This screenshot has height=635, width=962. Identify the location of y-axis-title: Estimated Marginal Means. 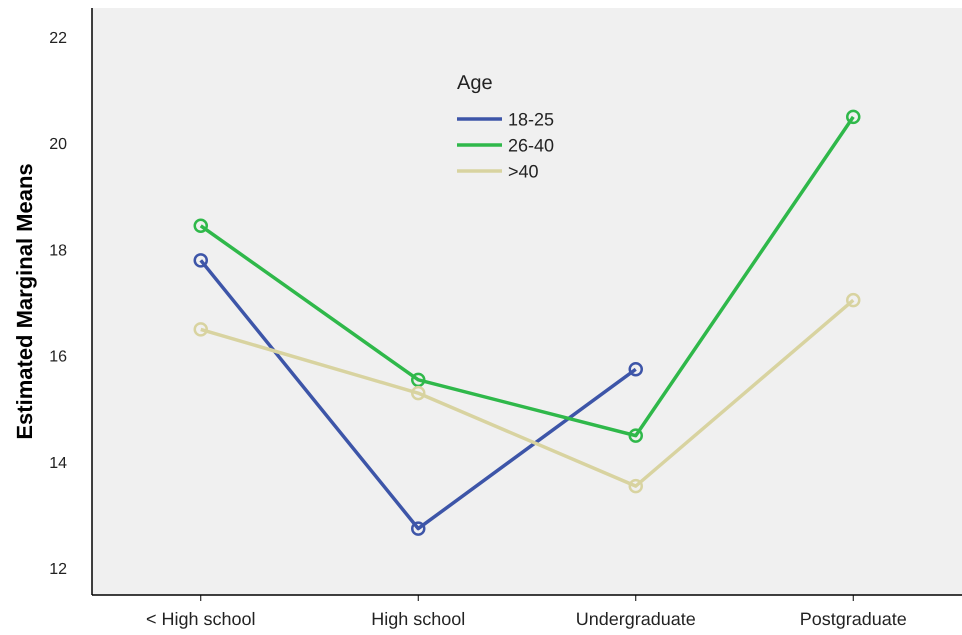
(24, 301).